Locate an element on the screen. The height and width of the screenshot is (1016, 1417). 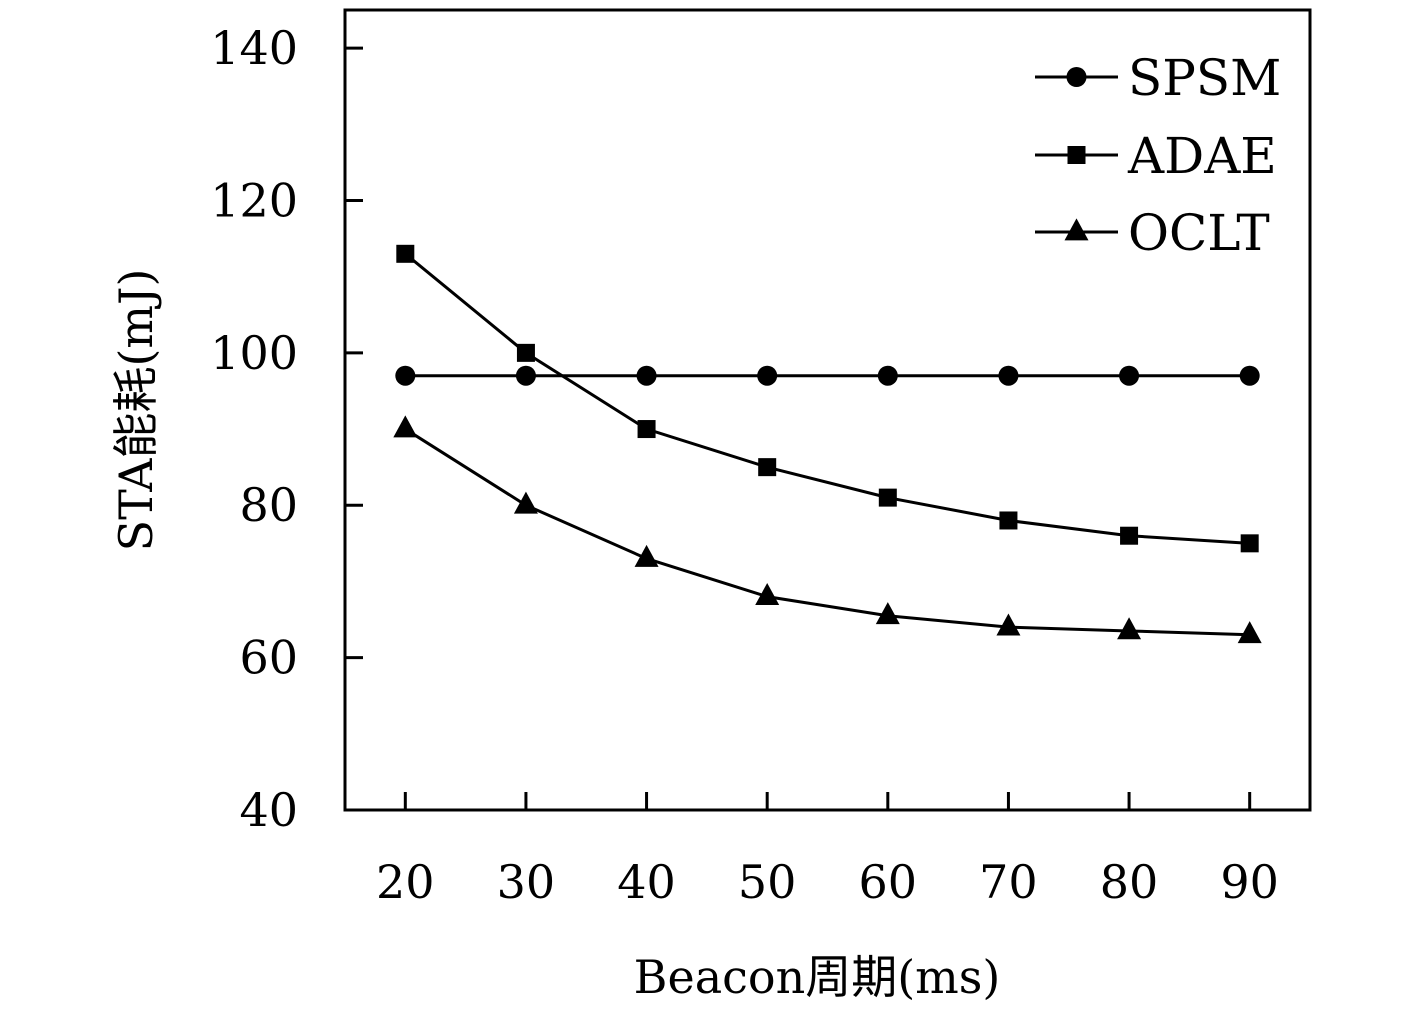
x-tick-label: 70 is located at coordinates (1008, 882).